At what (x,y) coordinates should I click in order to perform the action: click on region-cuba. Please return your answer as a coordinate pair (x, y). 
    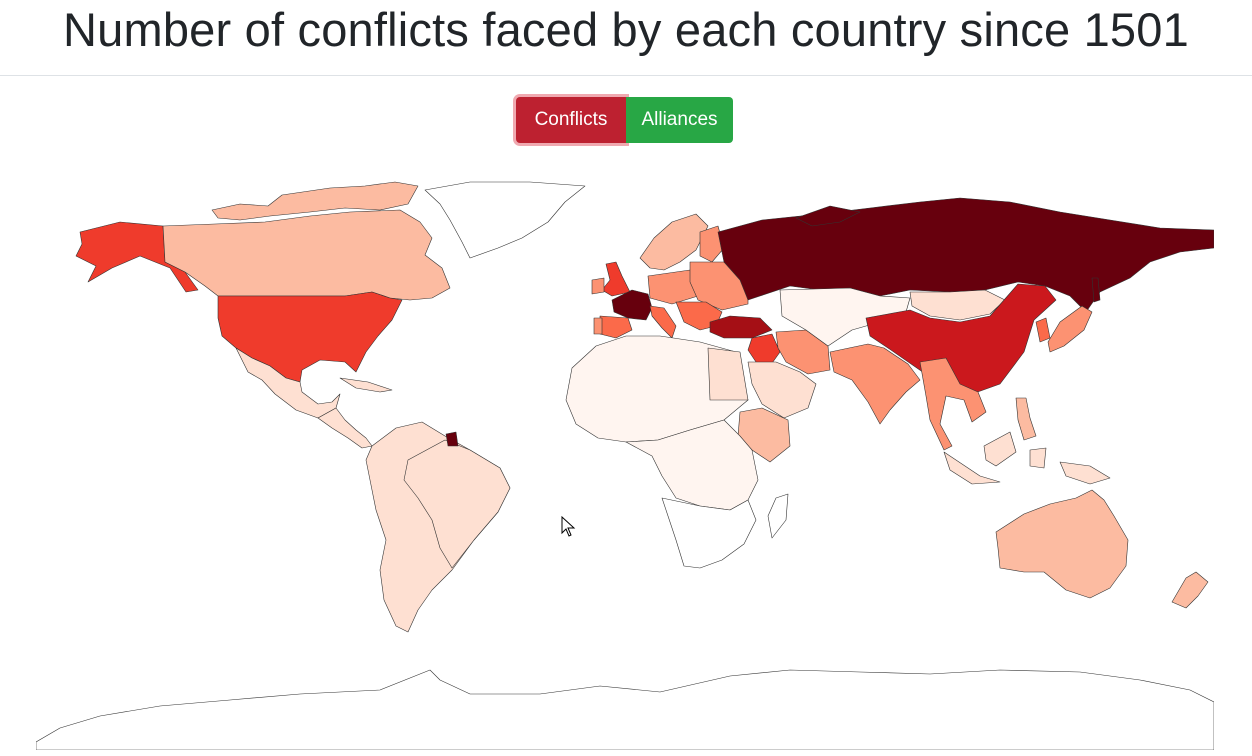
    Looking at the image, I should click on (366, 385).